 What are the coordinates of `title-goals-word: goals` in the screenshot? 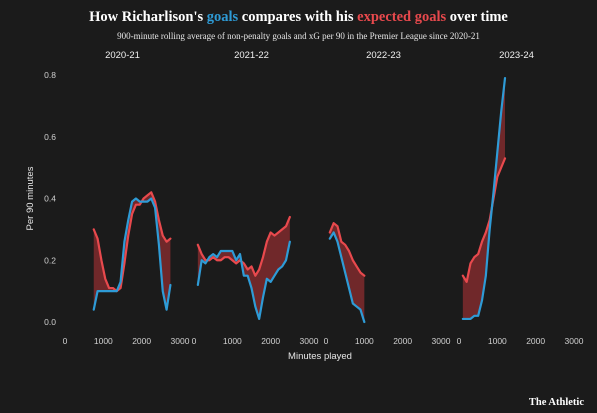 It's located at (222, 17).